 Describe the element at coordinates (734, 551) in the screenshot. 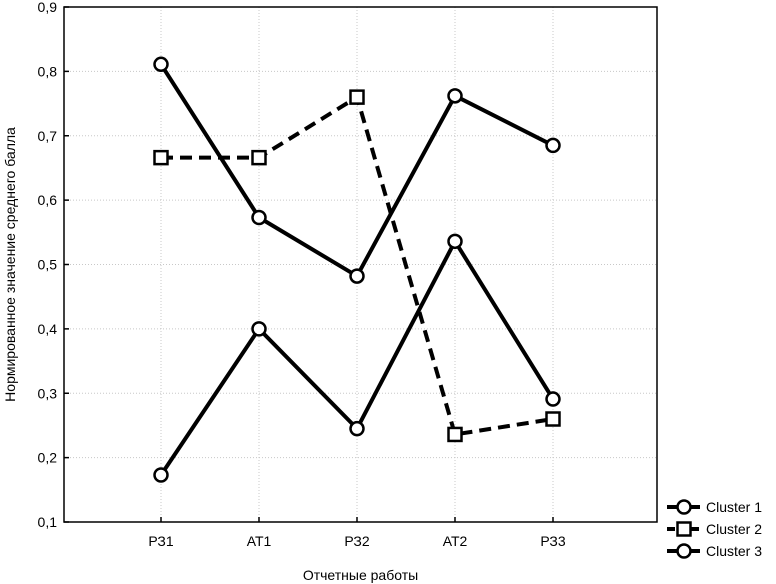

I see `legend-label: Cluster 3` at that location.